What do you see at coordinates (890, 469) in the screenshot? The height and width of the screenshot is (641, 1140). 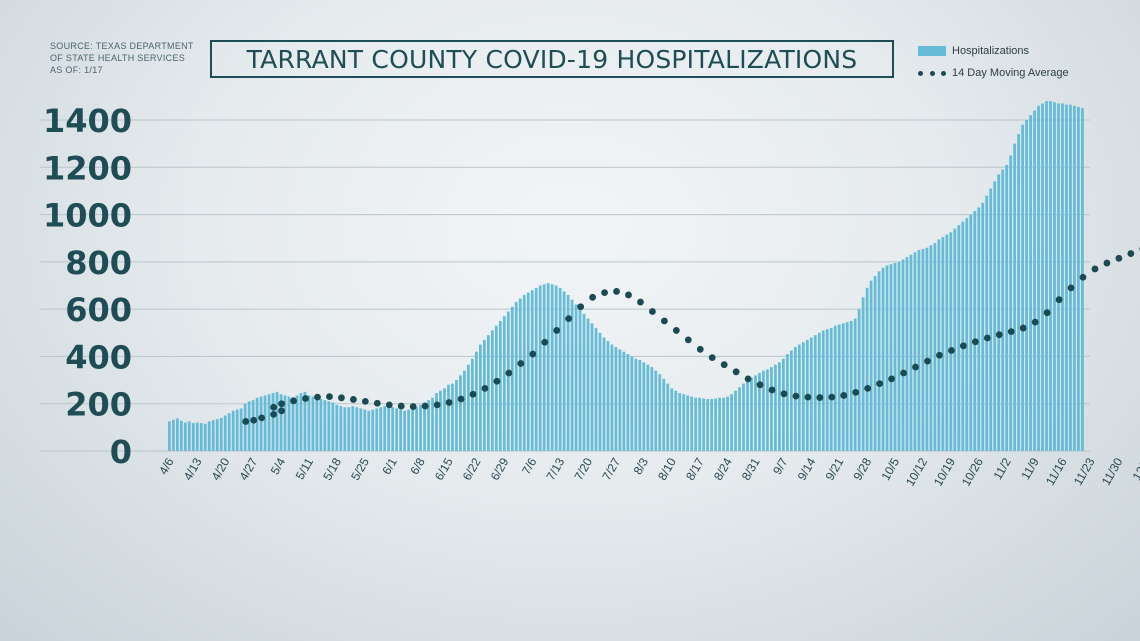 I see `x-tick-label: 10/5` at bounding box center [890, 469].